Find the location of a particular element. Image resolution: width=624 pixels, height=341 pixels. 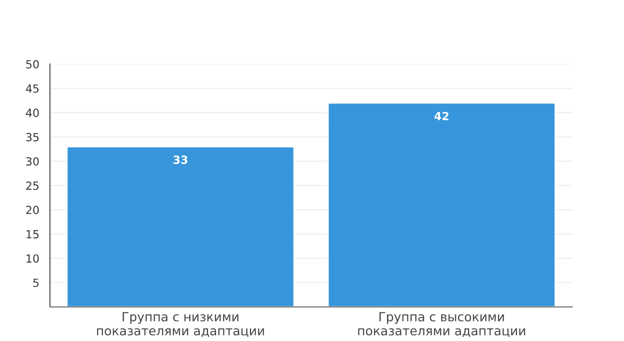

y-tick-label: 25 is located at coordinates (32, 185).